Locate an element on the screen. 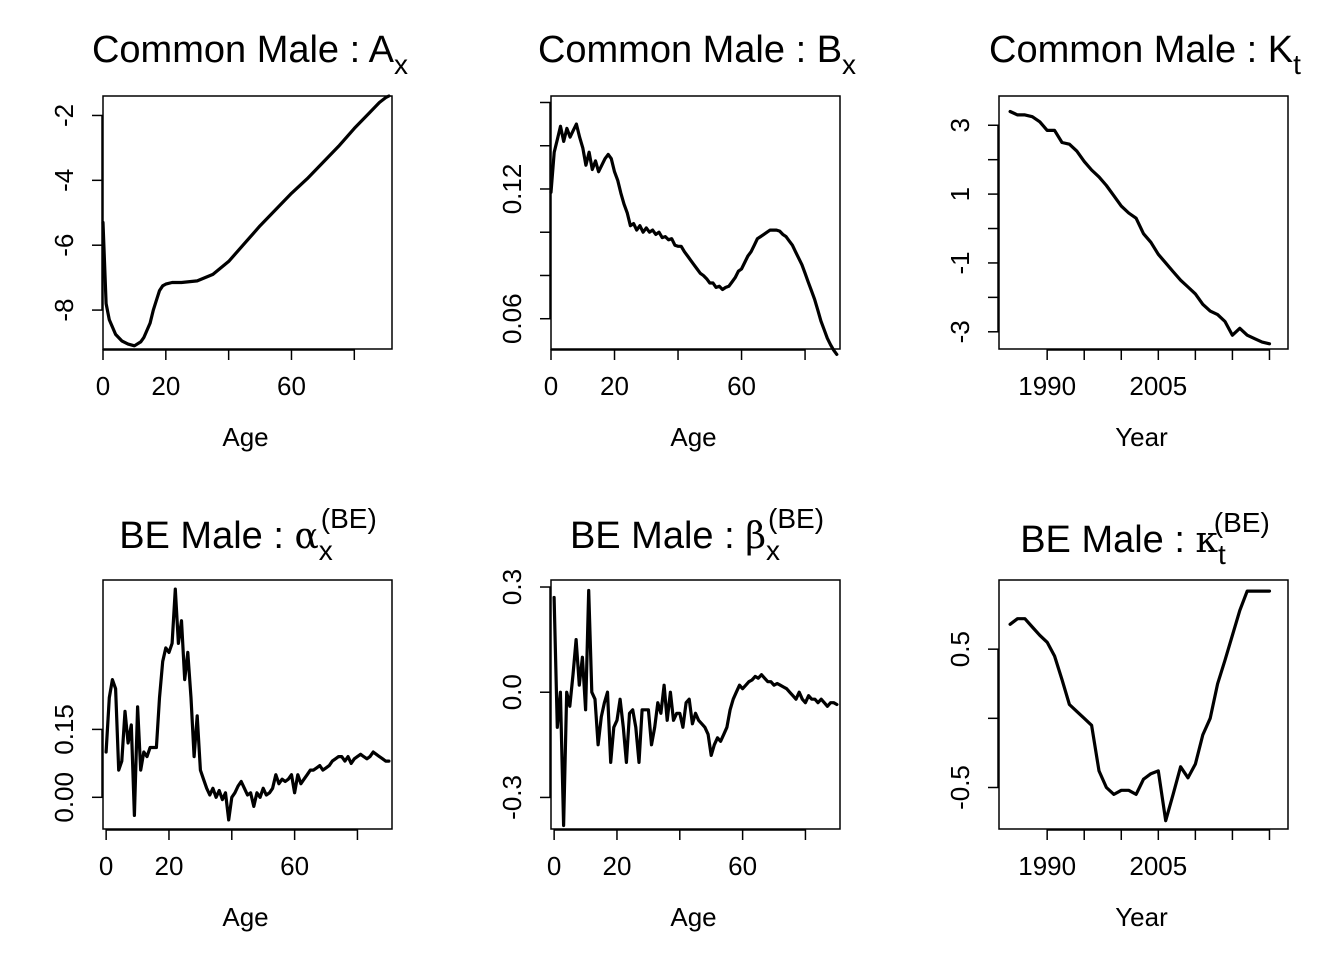  panel-2: Common Male : Bx 0 20 60 0.06 0.12 Age is located at coordinates (676, 240).